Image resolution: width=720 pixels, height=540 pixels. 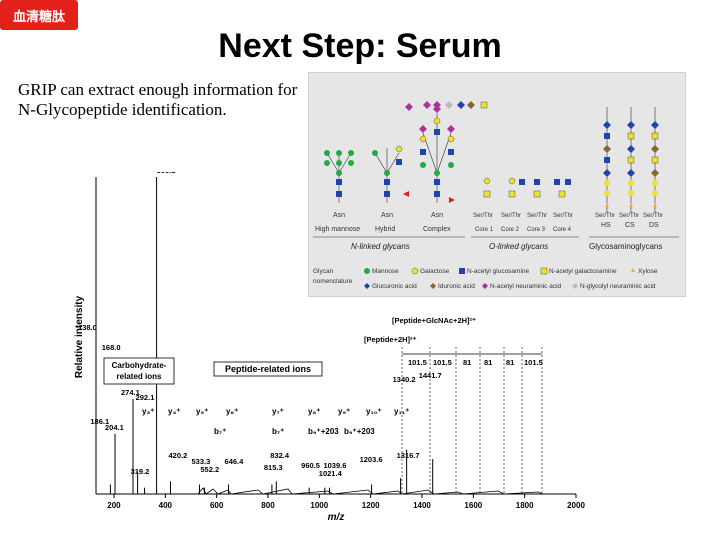 I want to click on svg-text: y₄⁺, so click(x=174, y=411).